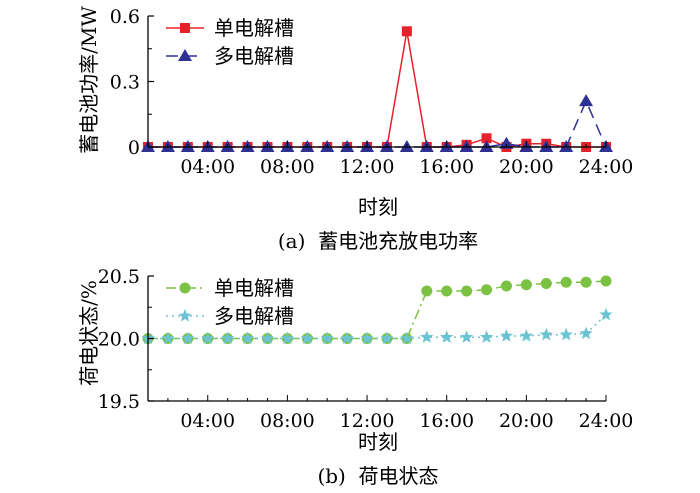  What do you see at coordinates (254, 28) in the screenshot?
I see `a-legend-0-label: 单电解槽` at bounding box center [254, 28].